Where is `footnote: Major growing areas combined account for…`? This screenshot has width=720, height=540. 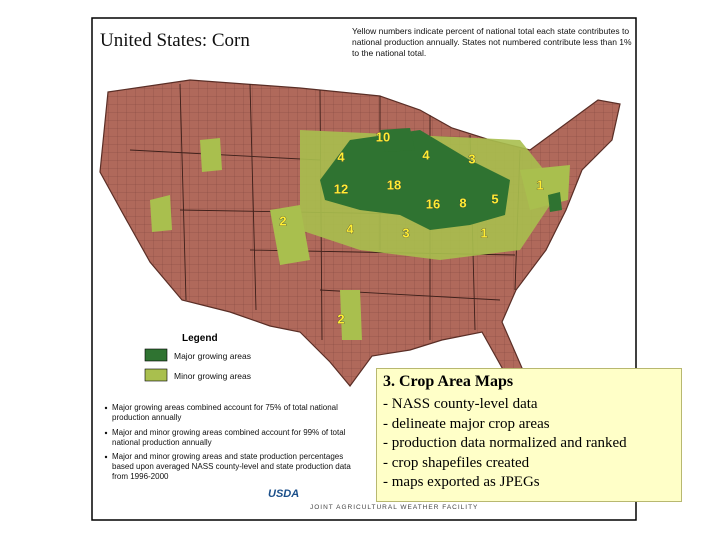
footnote: Major growing areas combined account for… is located at coordinates (225, 412).